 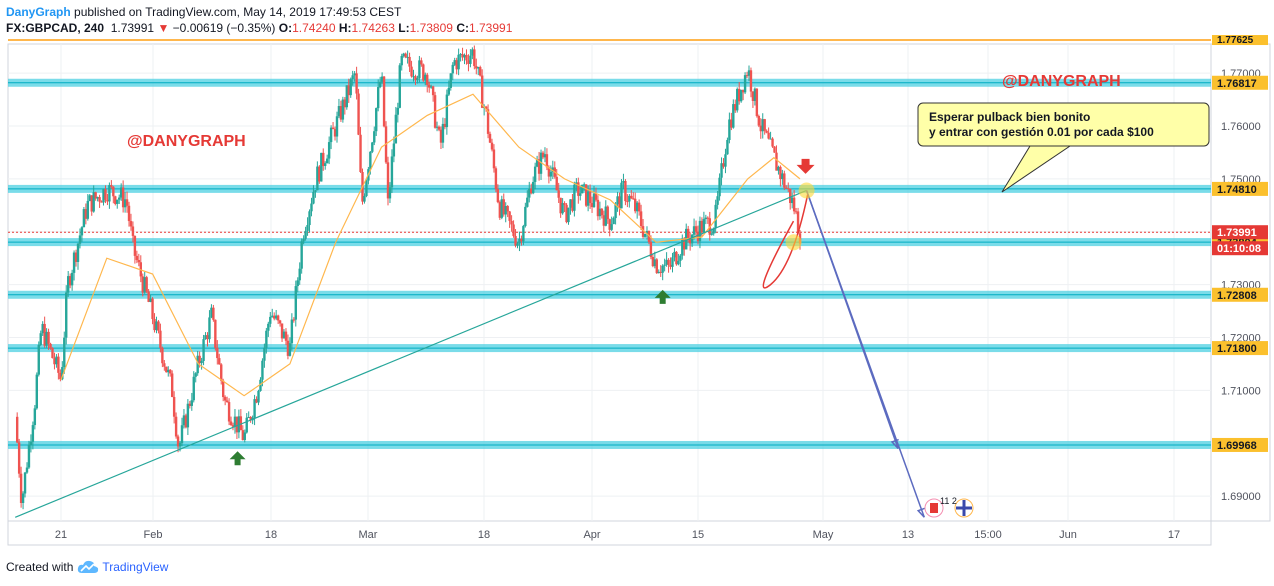 I want to click on time-axis, so click(x=609, y=533).